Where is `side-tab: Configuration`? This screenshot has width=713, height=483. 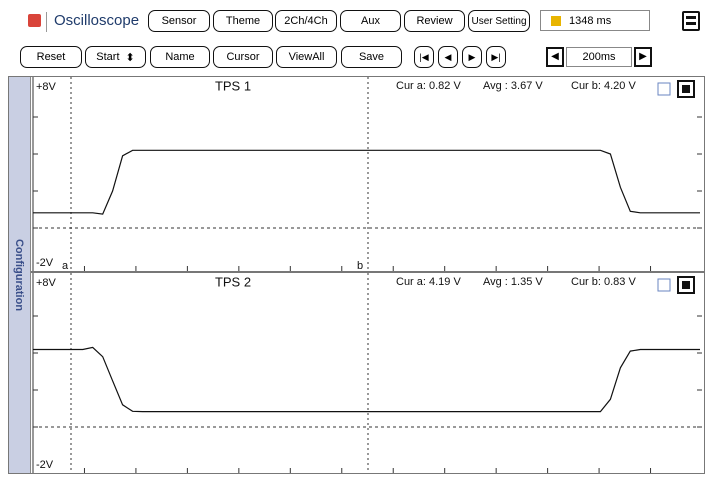 side-tab: Configuration is located at coordinates (20, 275).